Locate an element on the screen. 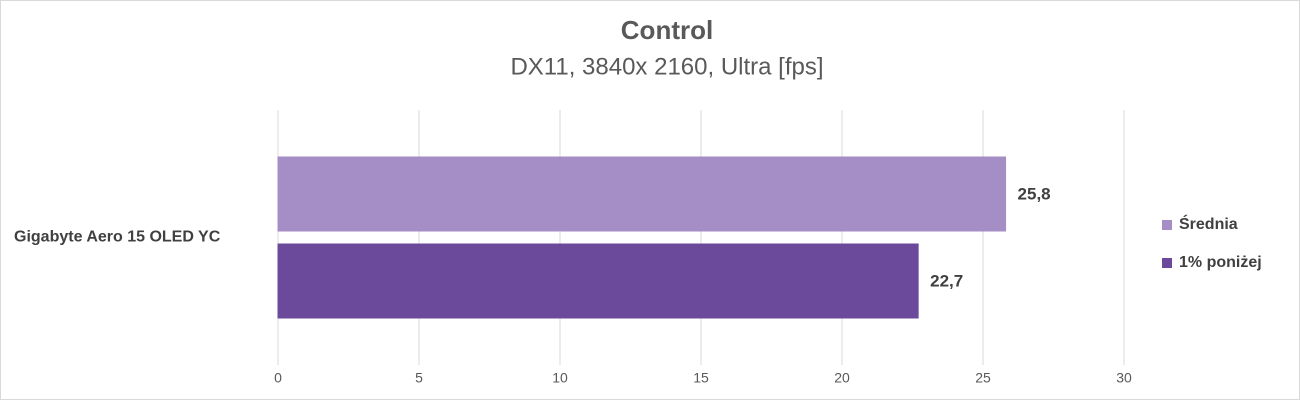 The height and width of the screenshot is (400, 1300). legend-label: Średnia is located at coordinates (1208, 223).